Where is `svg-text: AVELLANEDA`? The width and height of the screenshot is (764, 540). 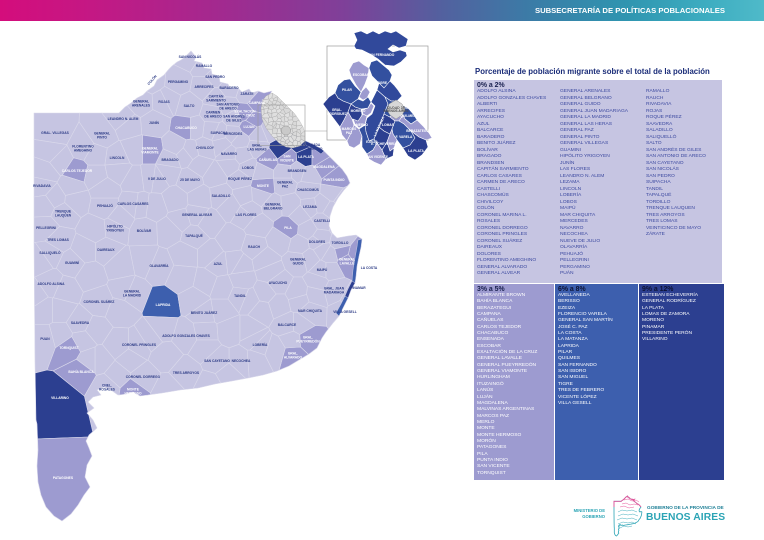 svg-text: AVELLANEDA is located at coordinates (400, 108).